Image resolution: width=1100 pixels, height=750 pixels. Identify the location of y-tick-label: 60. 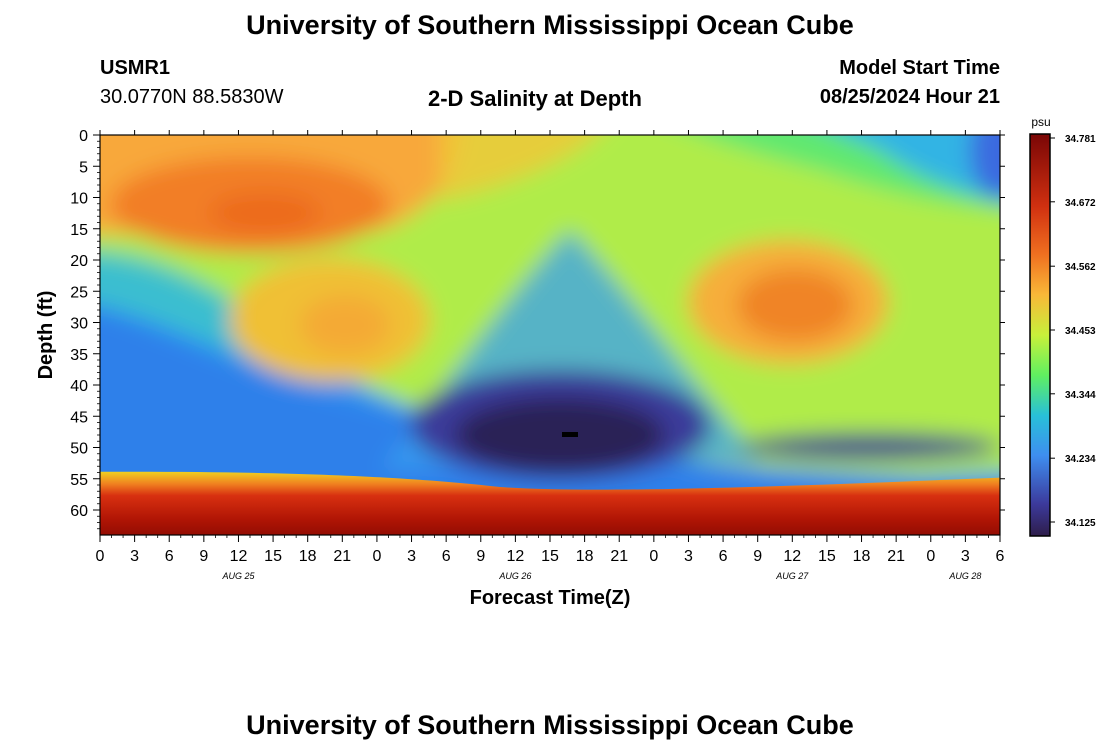
(79, 511).